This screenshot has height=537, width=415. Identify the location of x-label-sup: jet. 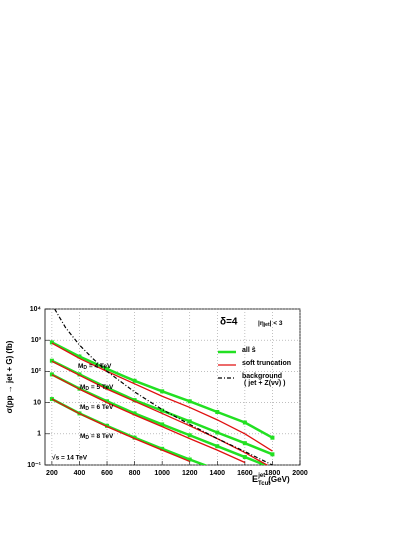
(261, 476).